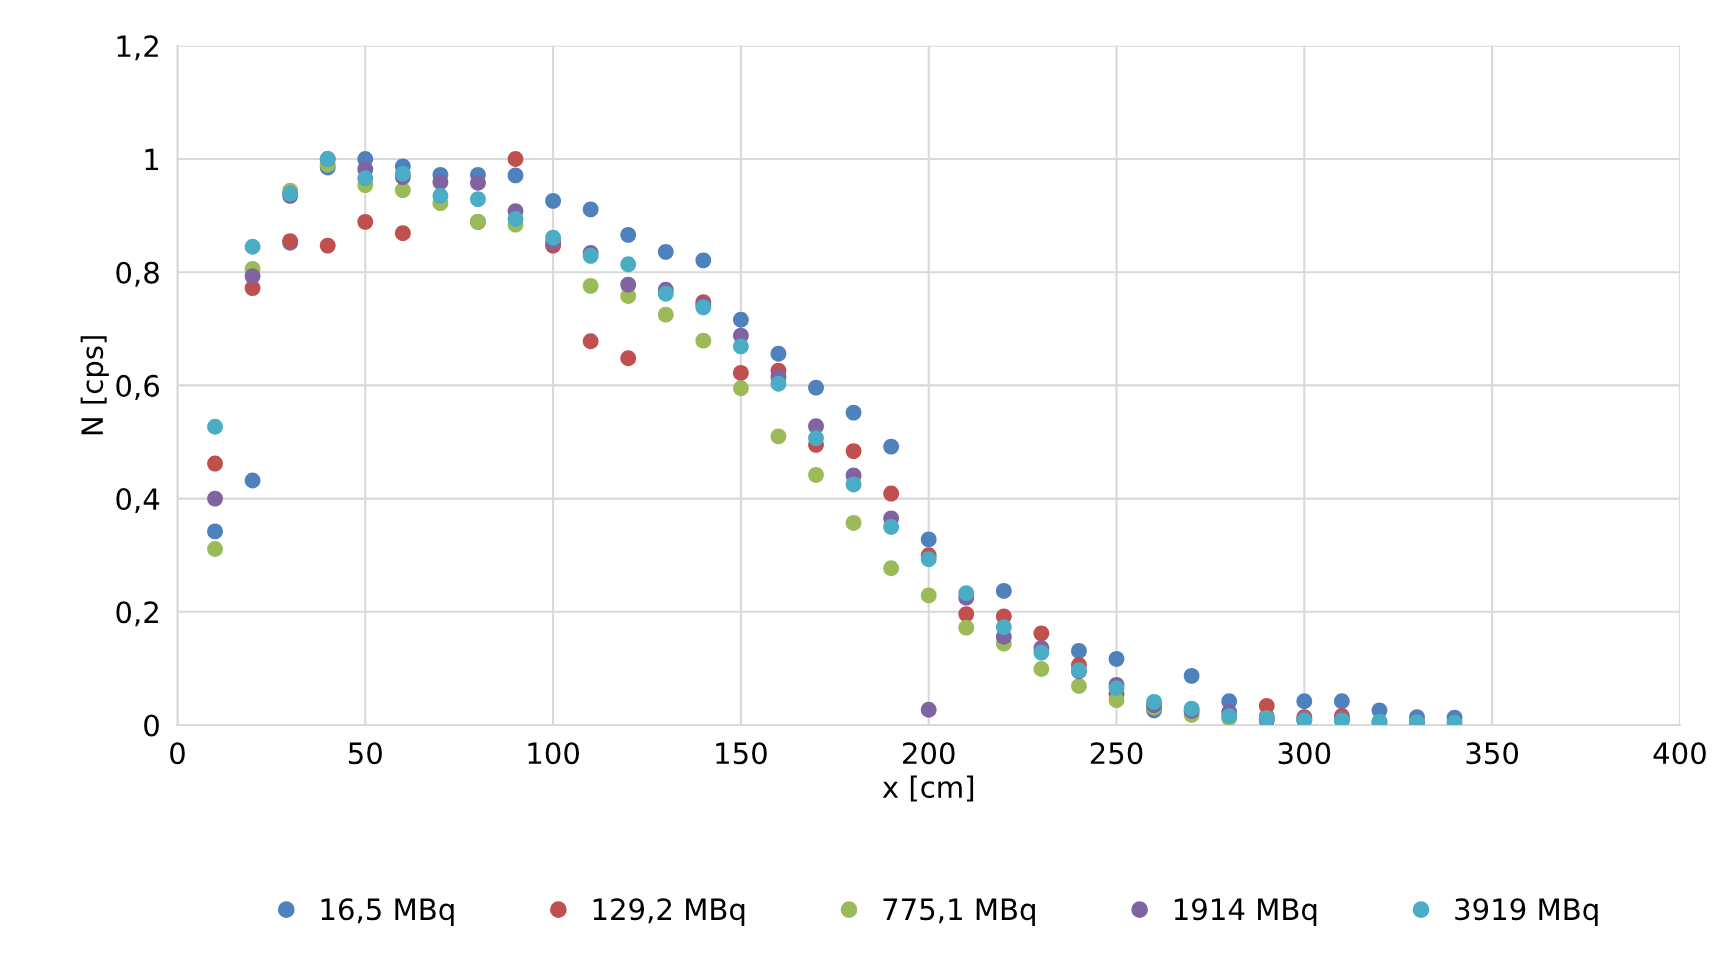  I want to click on x-tick-label: 300, so click(1304, 753).